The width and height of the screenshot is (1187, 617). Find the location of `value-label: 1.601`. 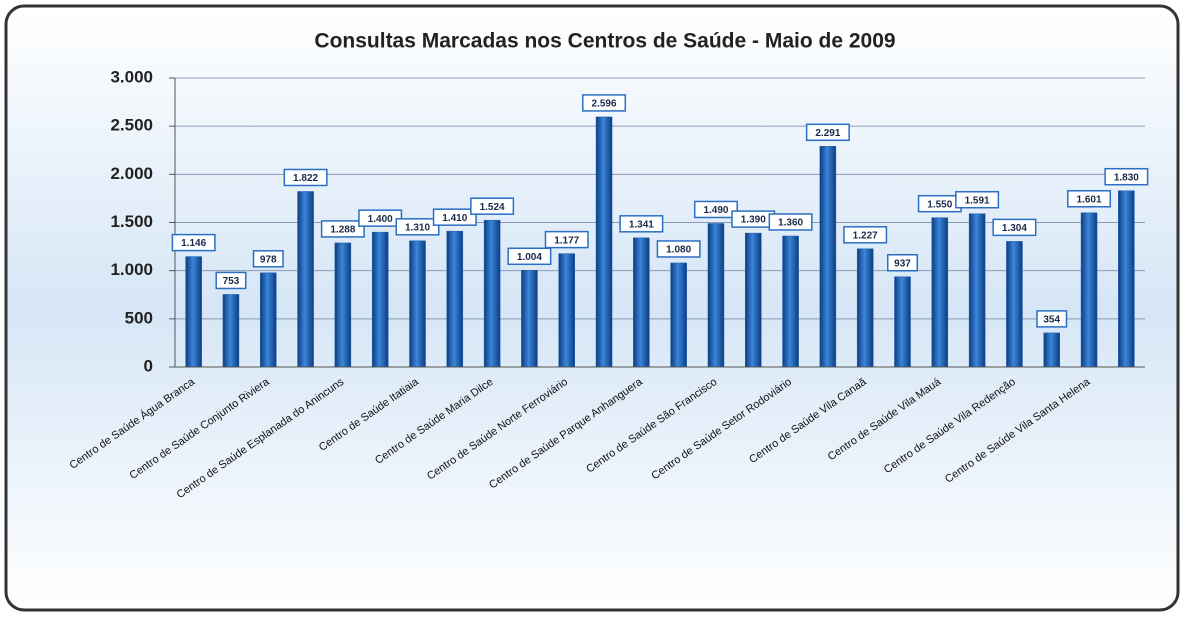

value-label: 1.601 is located at coordinates (1089, 199).